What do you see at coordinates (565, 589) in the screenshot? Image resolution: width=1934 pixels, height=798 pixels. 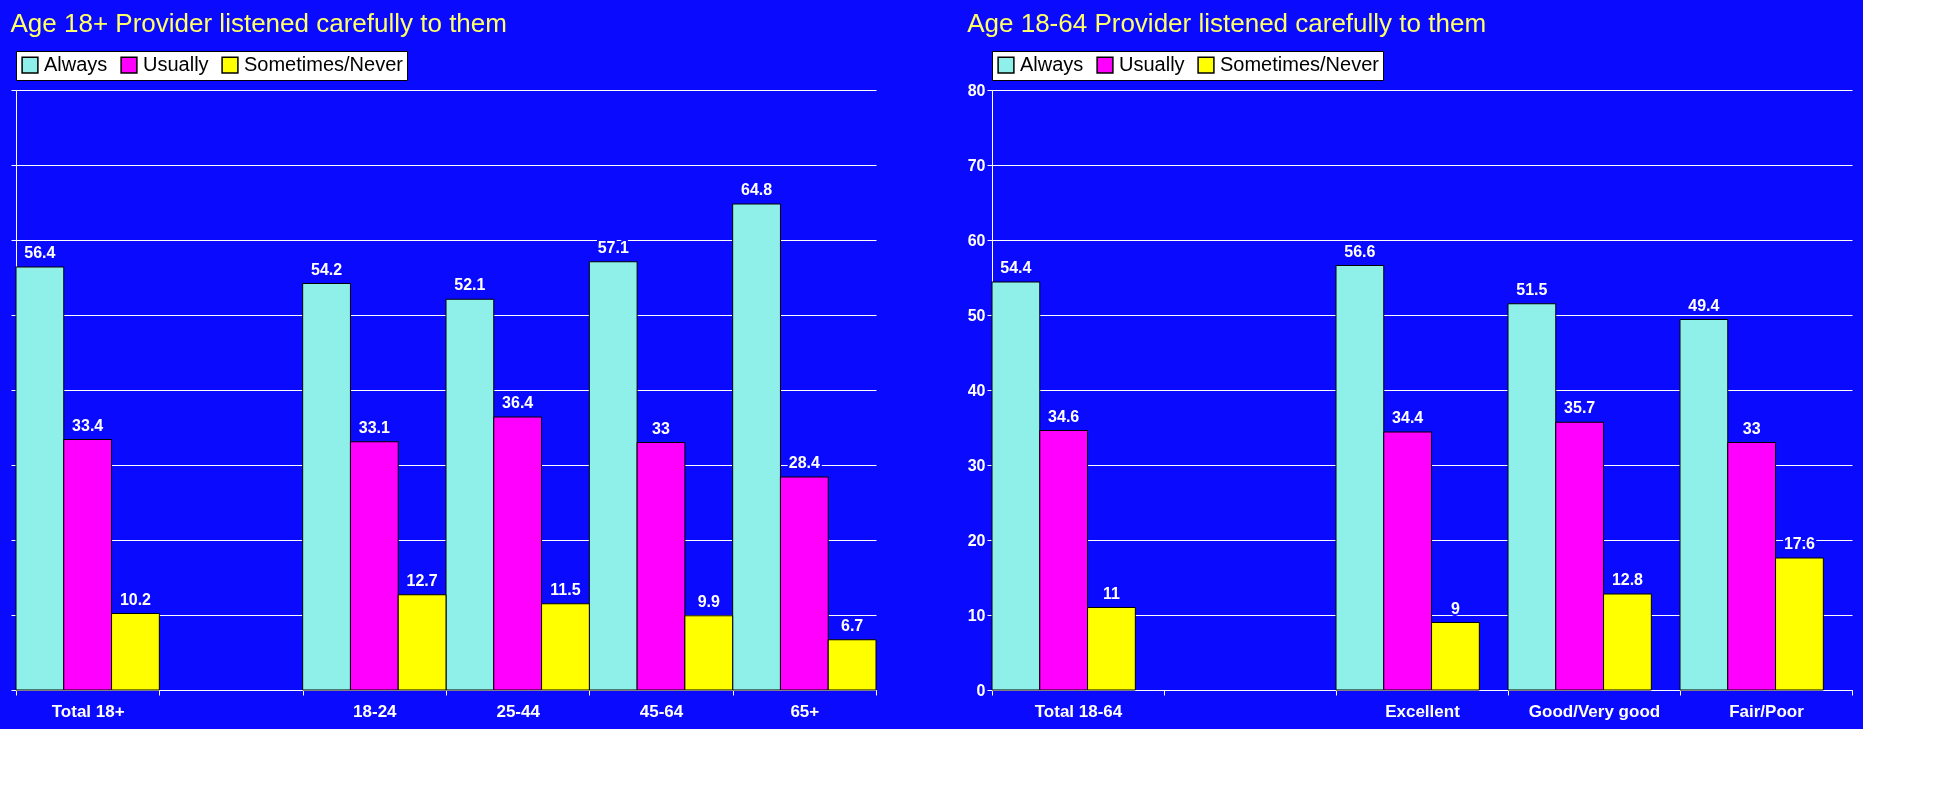 I see `data-label: 11.5` at bounding box center [565, 589].